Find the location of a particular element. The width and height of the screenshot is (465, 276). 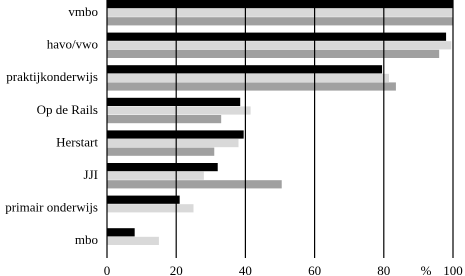

x-tick-label: 40 is located at coordinates (245, 269).